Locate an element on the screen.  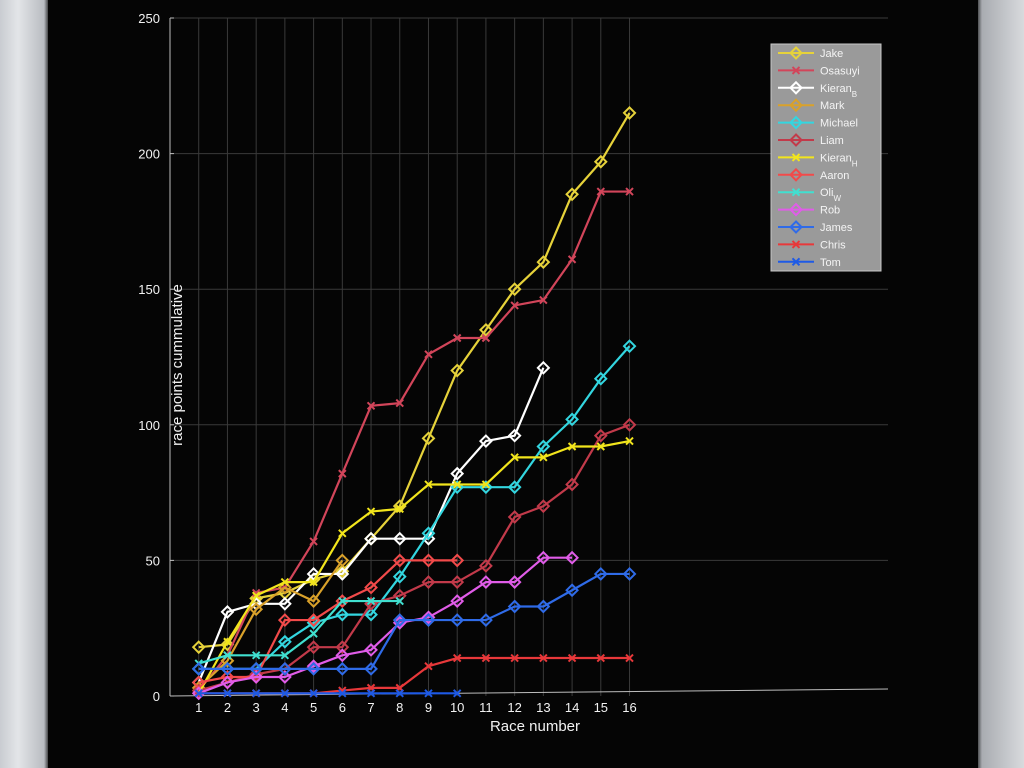
legend-item-liam: Liam is located at coordinates (811, 140).